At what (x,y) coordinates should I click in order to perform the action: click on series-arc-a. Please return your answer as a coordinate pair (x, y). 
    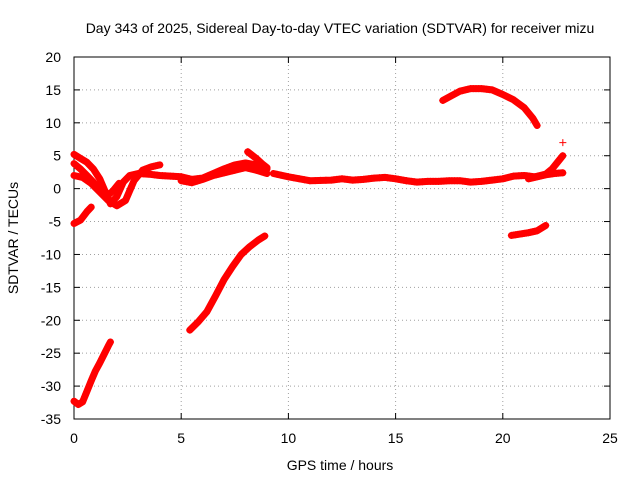
    Looking at the image, I should click on (170, 179).